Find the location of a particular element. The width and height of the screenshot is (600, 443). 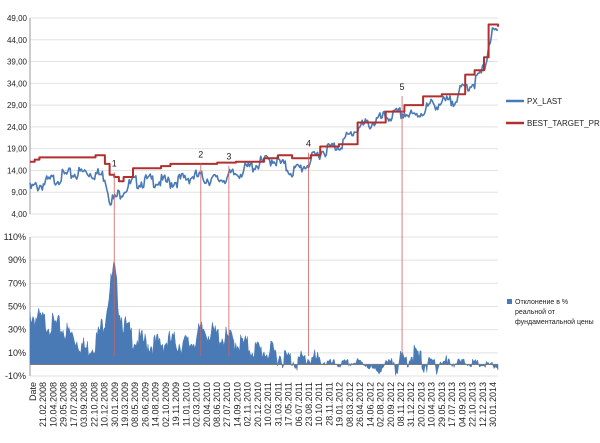

bottom-y-tick-label: 90% is located at coordinates (17, 260).